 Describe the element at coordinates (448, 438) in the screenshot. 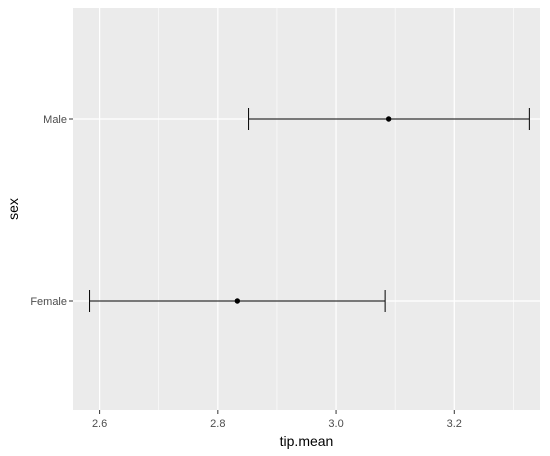

I see `watermark: https://blog.csdn.net/LL_2048` at that location.